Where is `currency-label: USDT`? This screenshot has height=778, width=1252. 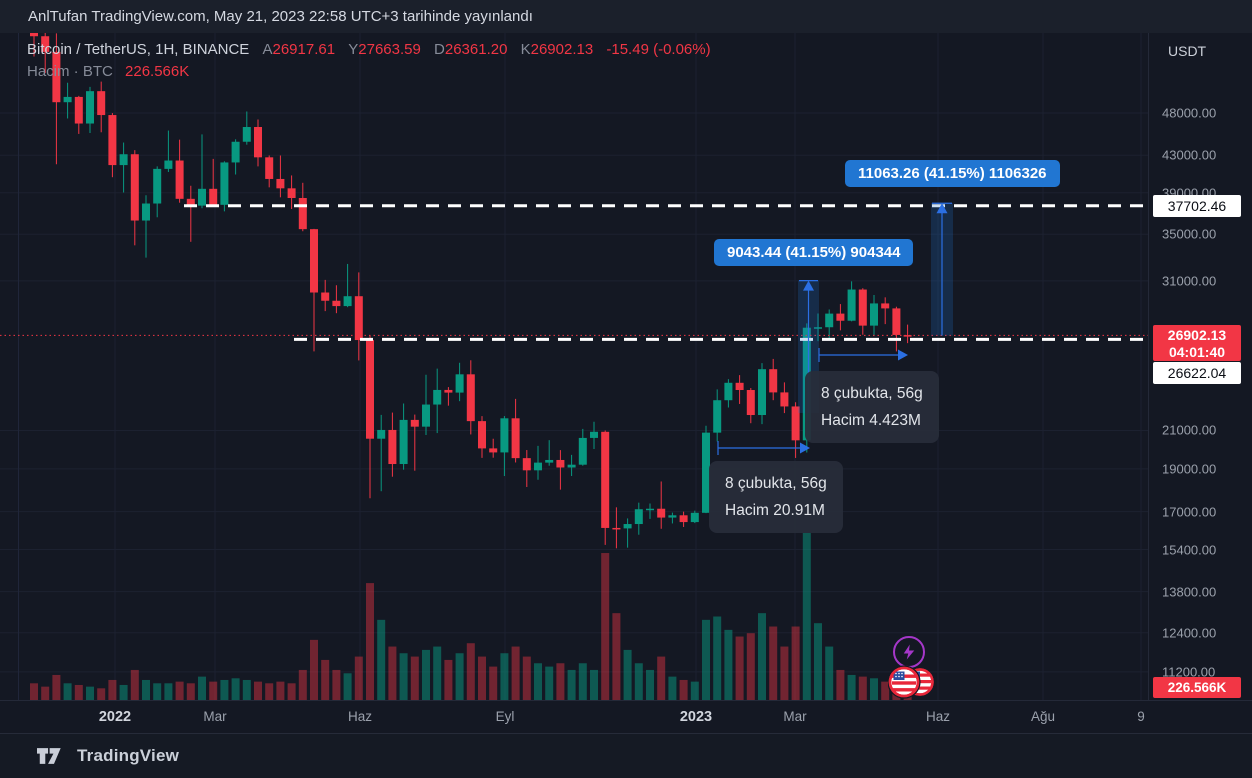 currency-label: USDT is located at coordinates (1187, 51).